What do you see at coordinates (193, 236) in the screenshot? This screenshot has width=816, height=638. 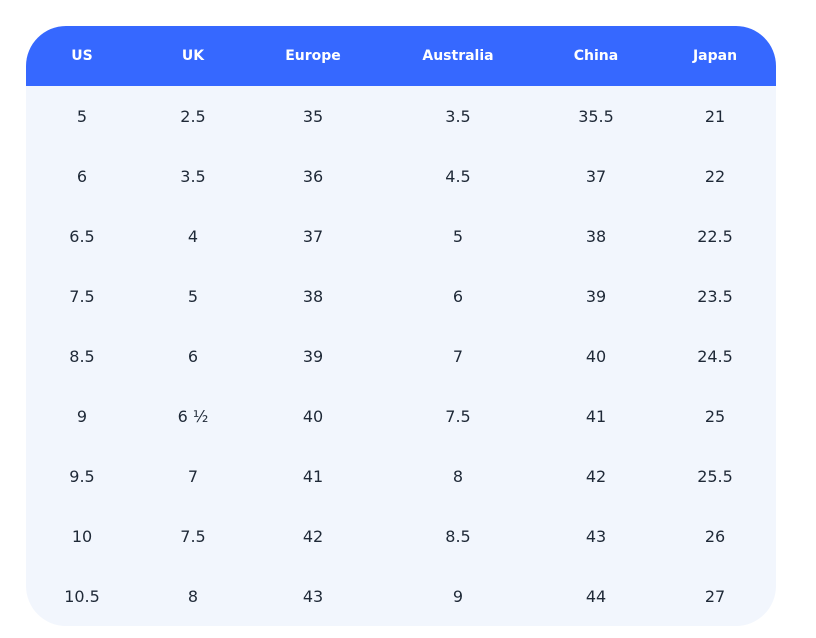 I see `table-cell: 4` at bounding box center [193, 236].